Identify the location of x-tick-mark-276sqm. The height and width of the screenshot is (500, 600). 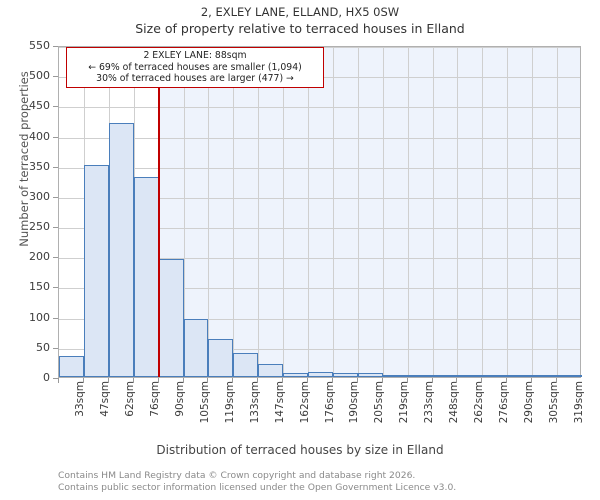
(482, 380).